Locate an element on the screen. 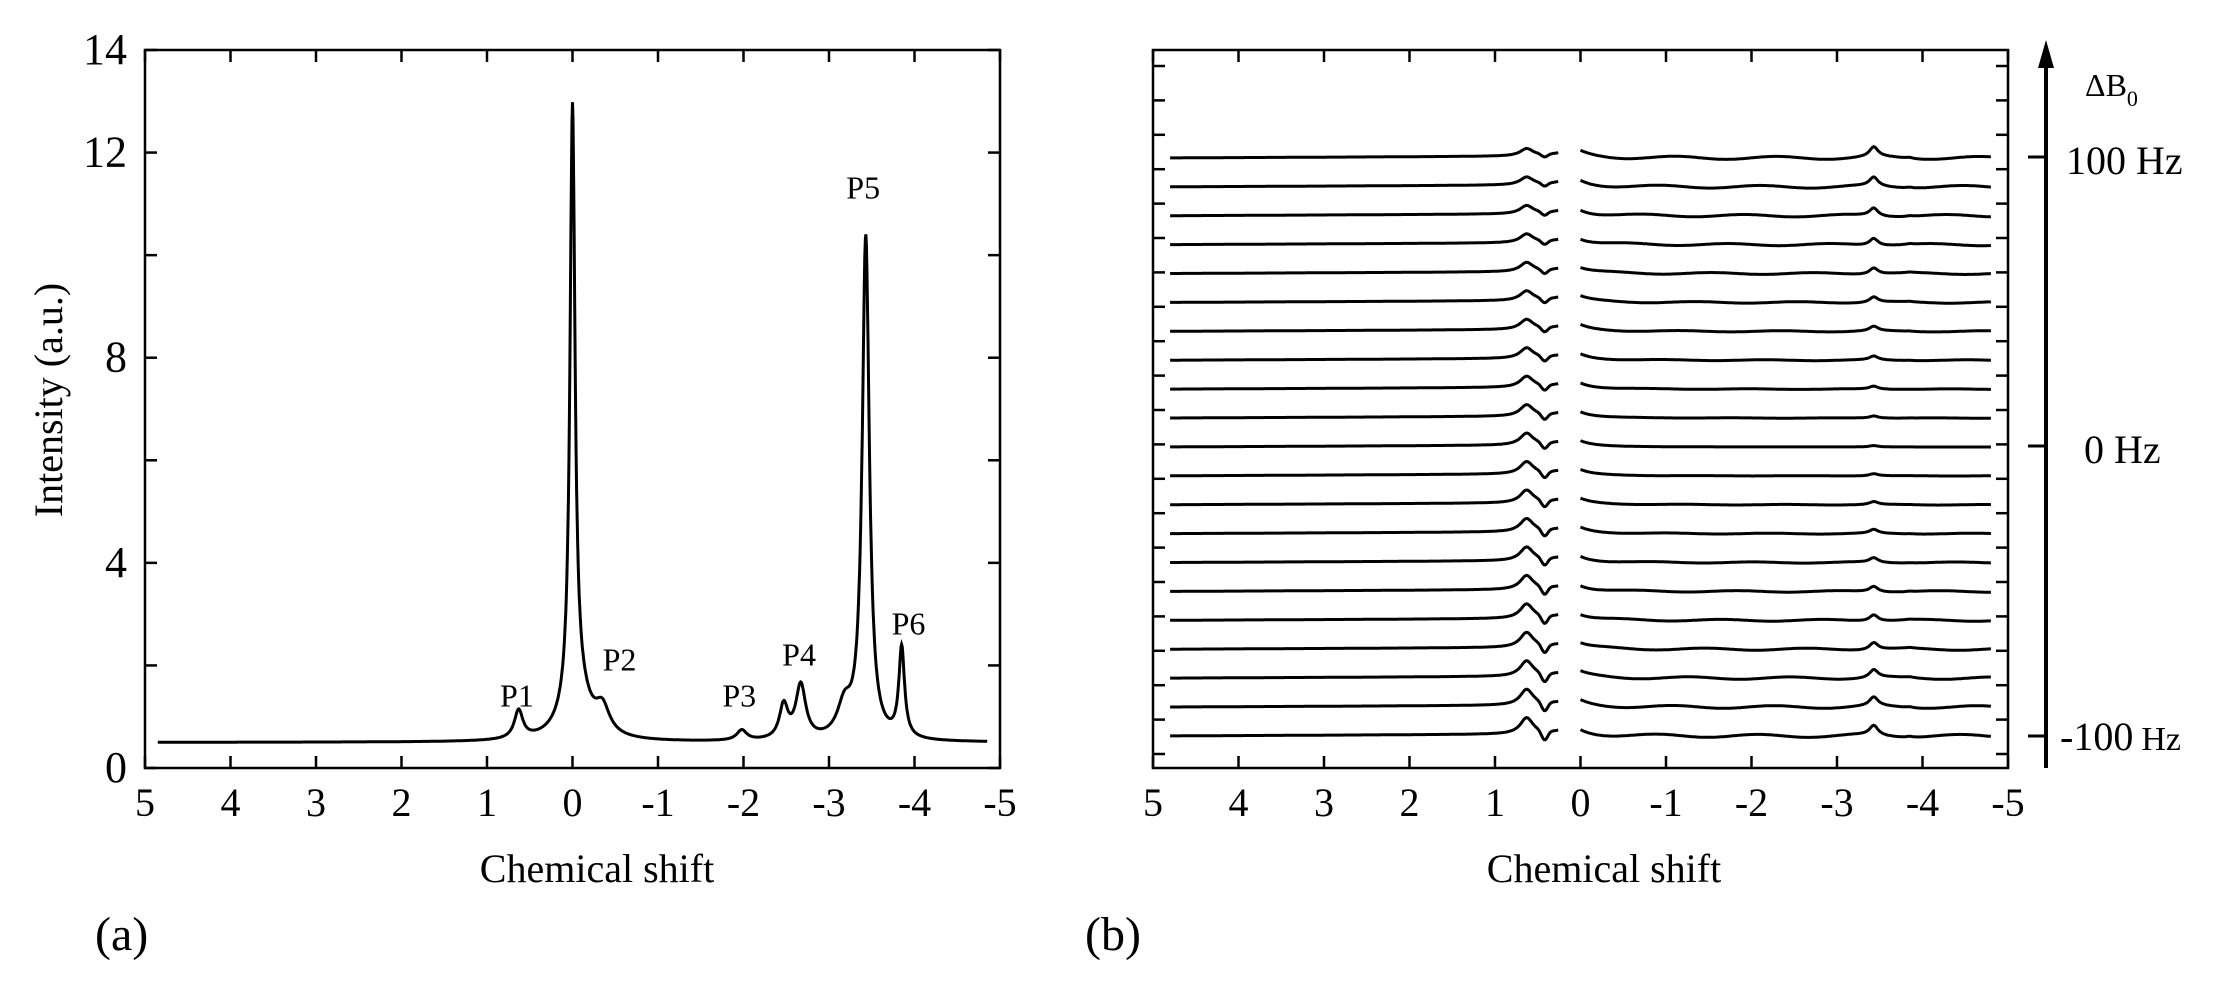 The width and height of the screenshot is (2238, 989). a-y-tick-label: 0 is located at coordinates (116, 767).